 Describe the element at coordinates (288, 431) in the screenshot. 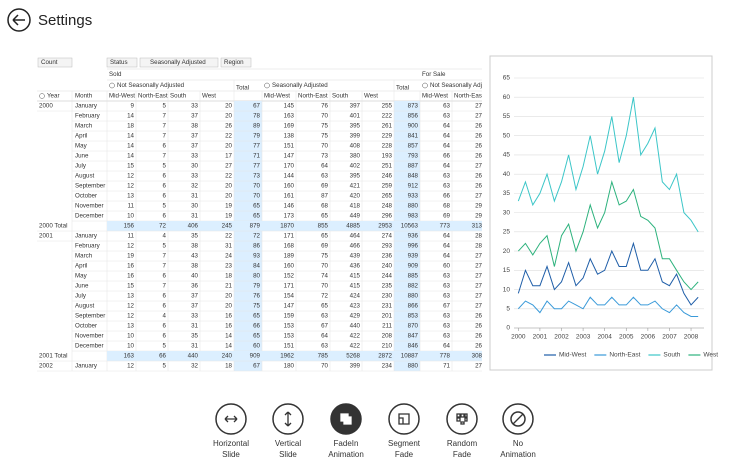

I see `animation-button: Vertical Slide` at that location.